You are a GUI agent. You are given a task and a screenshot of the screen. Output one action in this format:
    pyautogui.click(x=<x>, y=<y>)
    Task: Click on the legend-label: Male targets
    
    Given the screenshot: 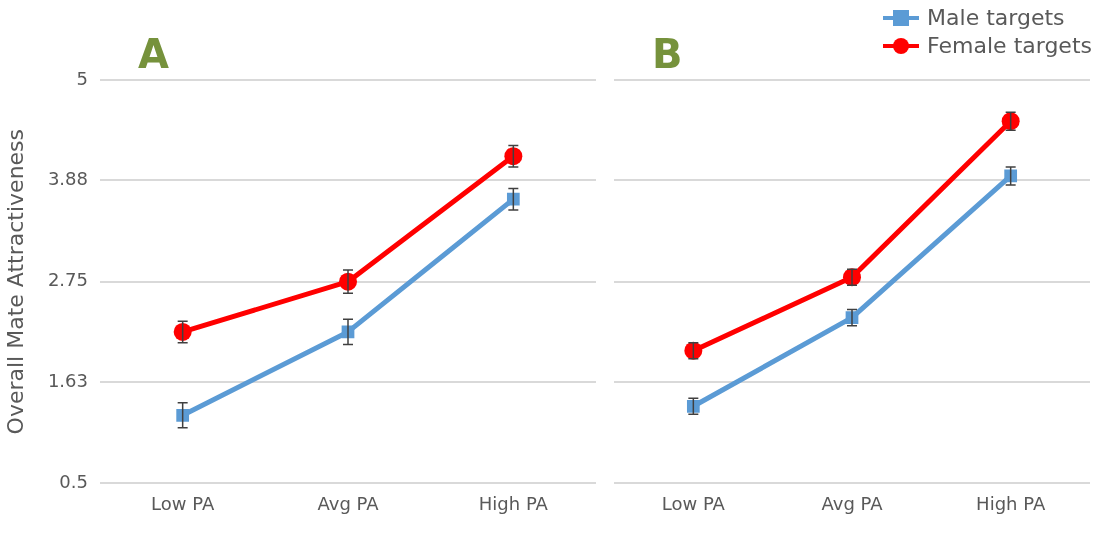 What is the action you would take?
    pyautogui.click(x=996, y=18)
    